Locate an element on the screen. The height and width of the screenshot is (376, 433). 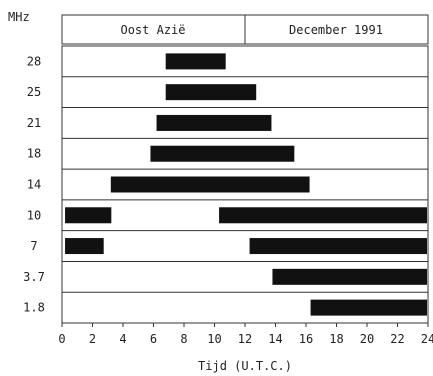
band-label: 3.7 is located at coordinates (34, 277).